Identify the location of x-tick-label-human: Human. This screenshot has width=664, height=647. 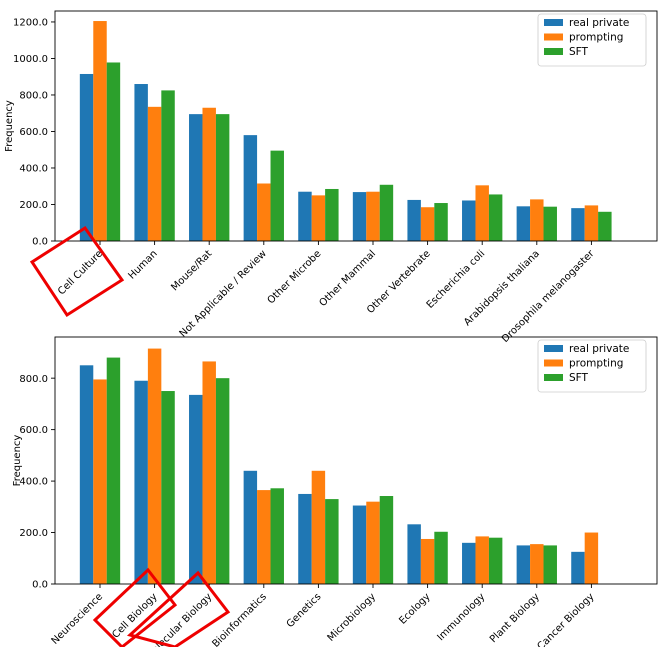
(142, 264).